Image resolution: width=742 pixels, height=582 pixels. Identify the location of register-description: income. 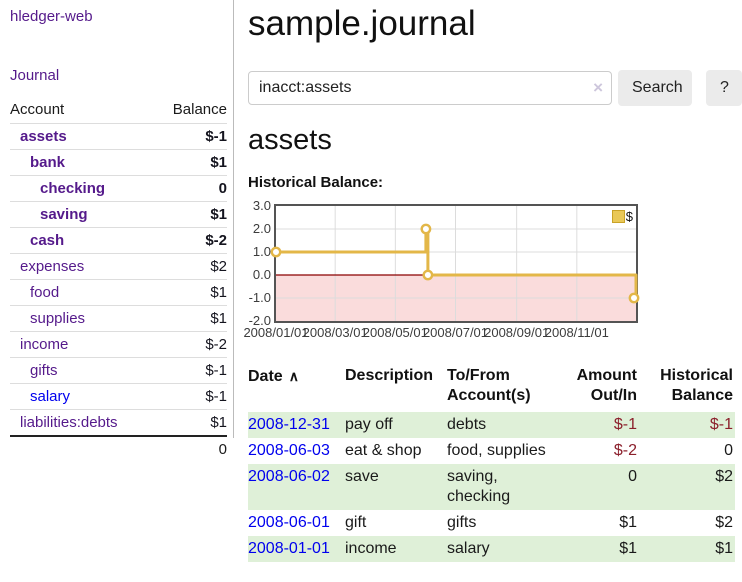
(396, 549).